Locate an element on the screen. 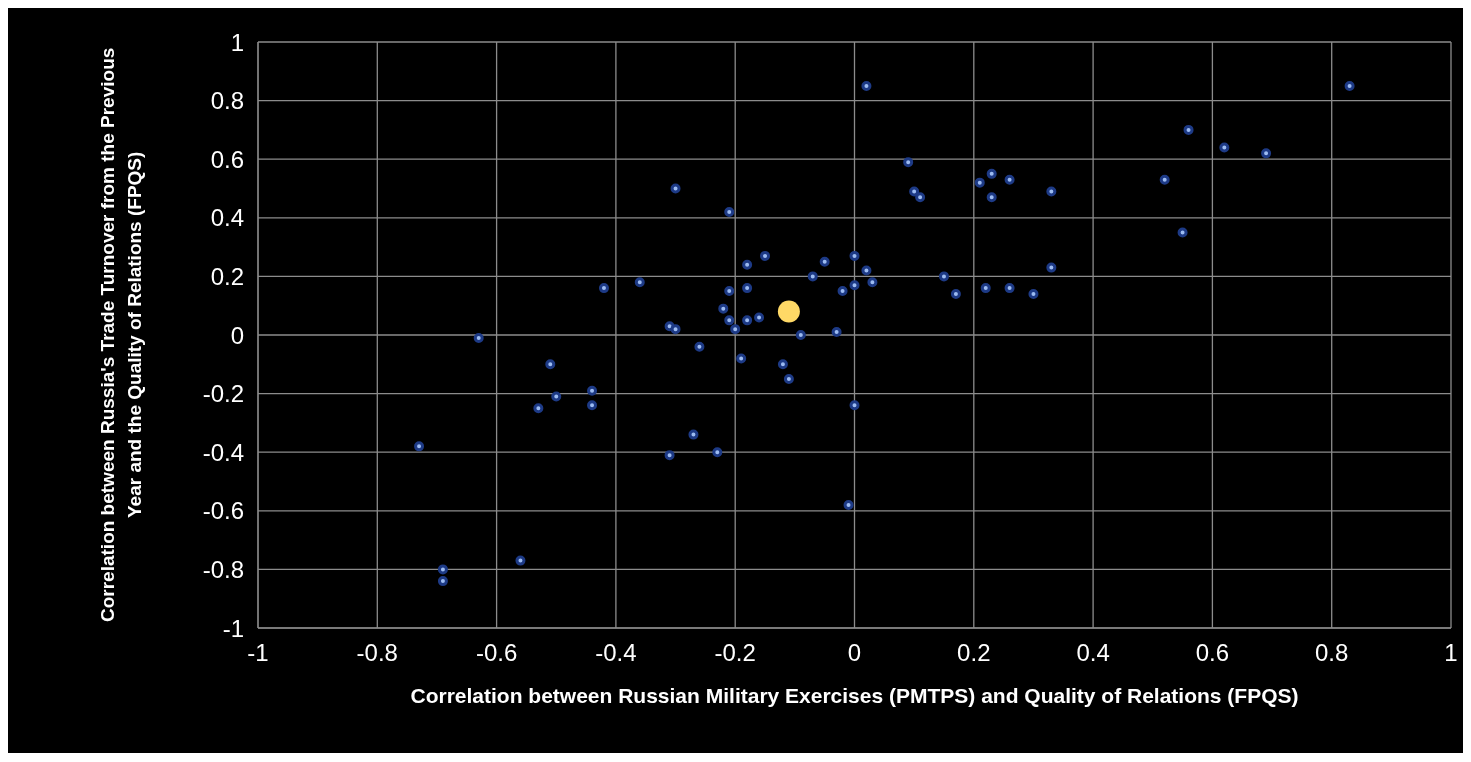 This screenshot has height=762, width=1471. y-tick-label: 0.6 is located at coordinates (227, 159).